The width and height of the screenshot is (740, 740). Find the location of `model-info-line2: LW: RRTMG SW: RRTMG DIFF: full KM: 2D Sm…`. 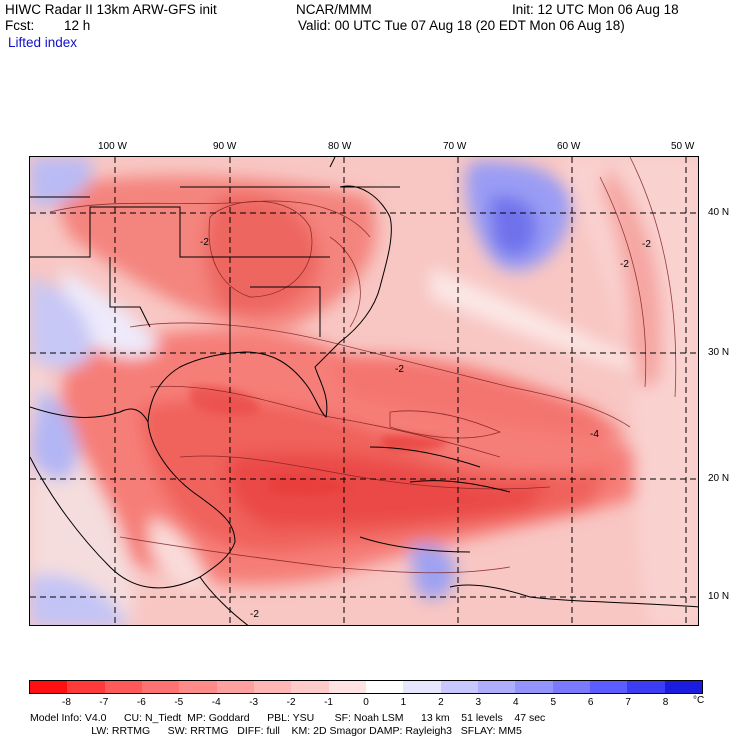

model-info-line2: LW: RRTMG SW: RRTMG DIFF: full KM: 2D Sm… is located at coordinates (276, 731).